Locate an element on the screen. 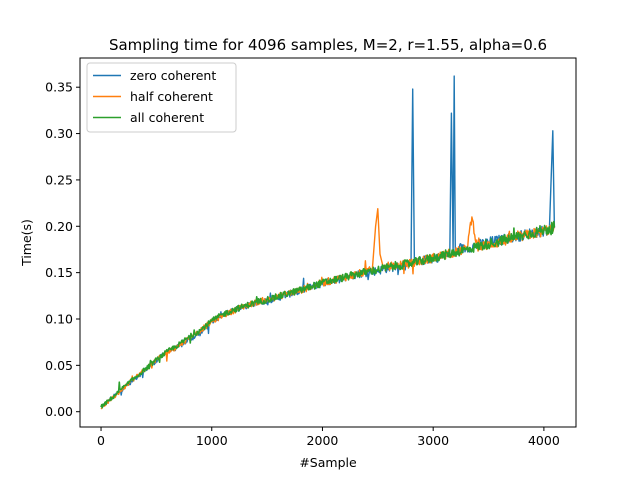 The height and width of the screenshot is (480, 640). y-tick-label: 0.25 is located at coordinates (59, 179).